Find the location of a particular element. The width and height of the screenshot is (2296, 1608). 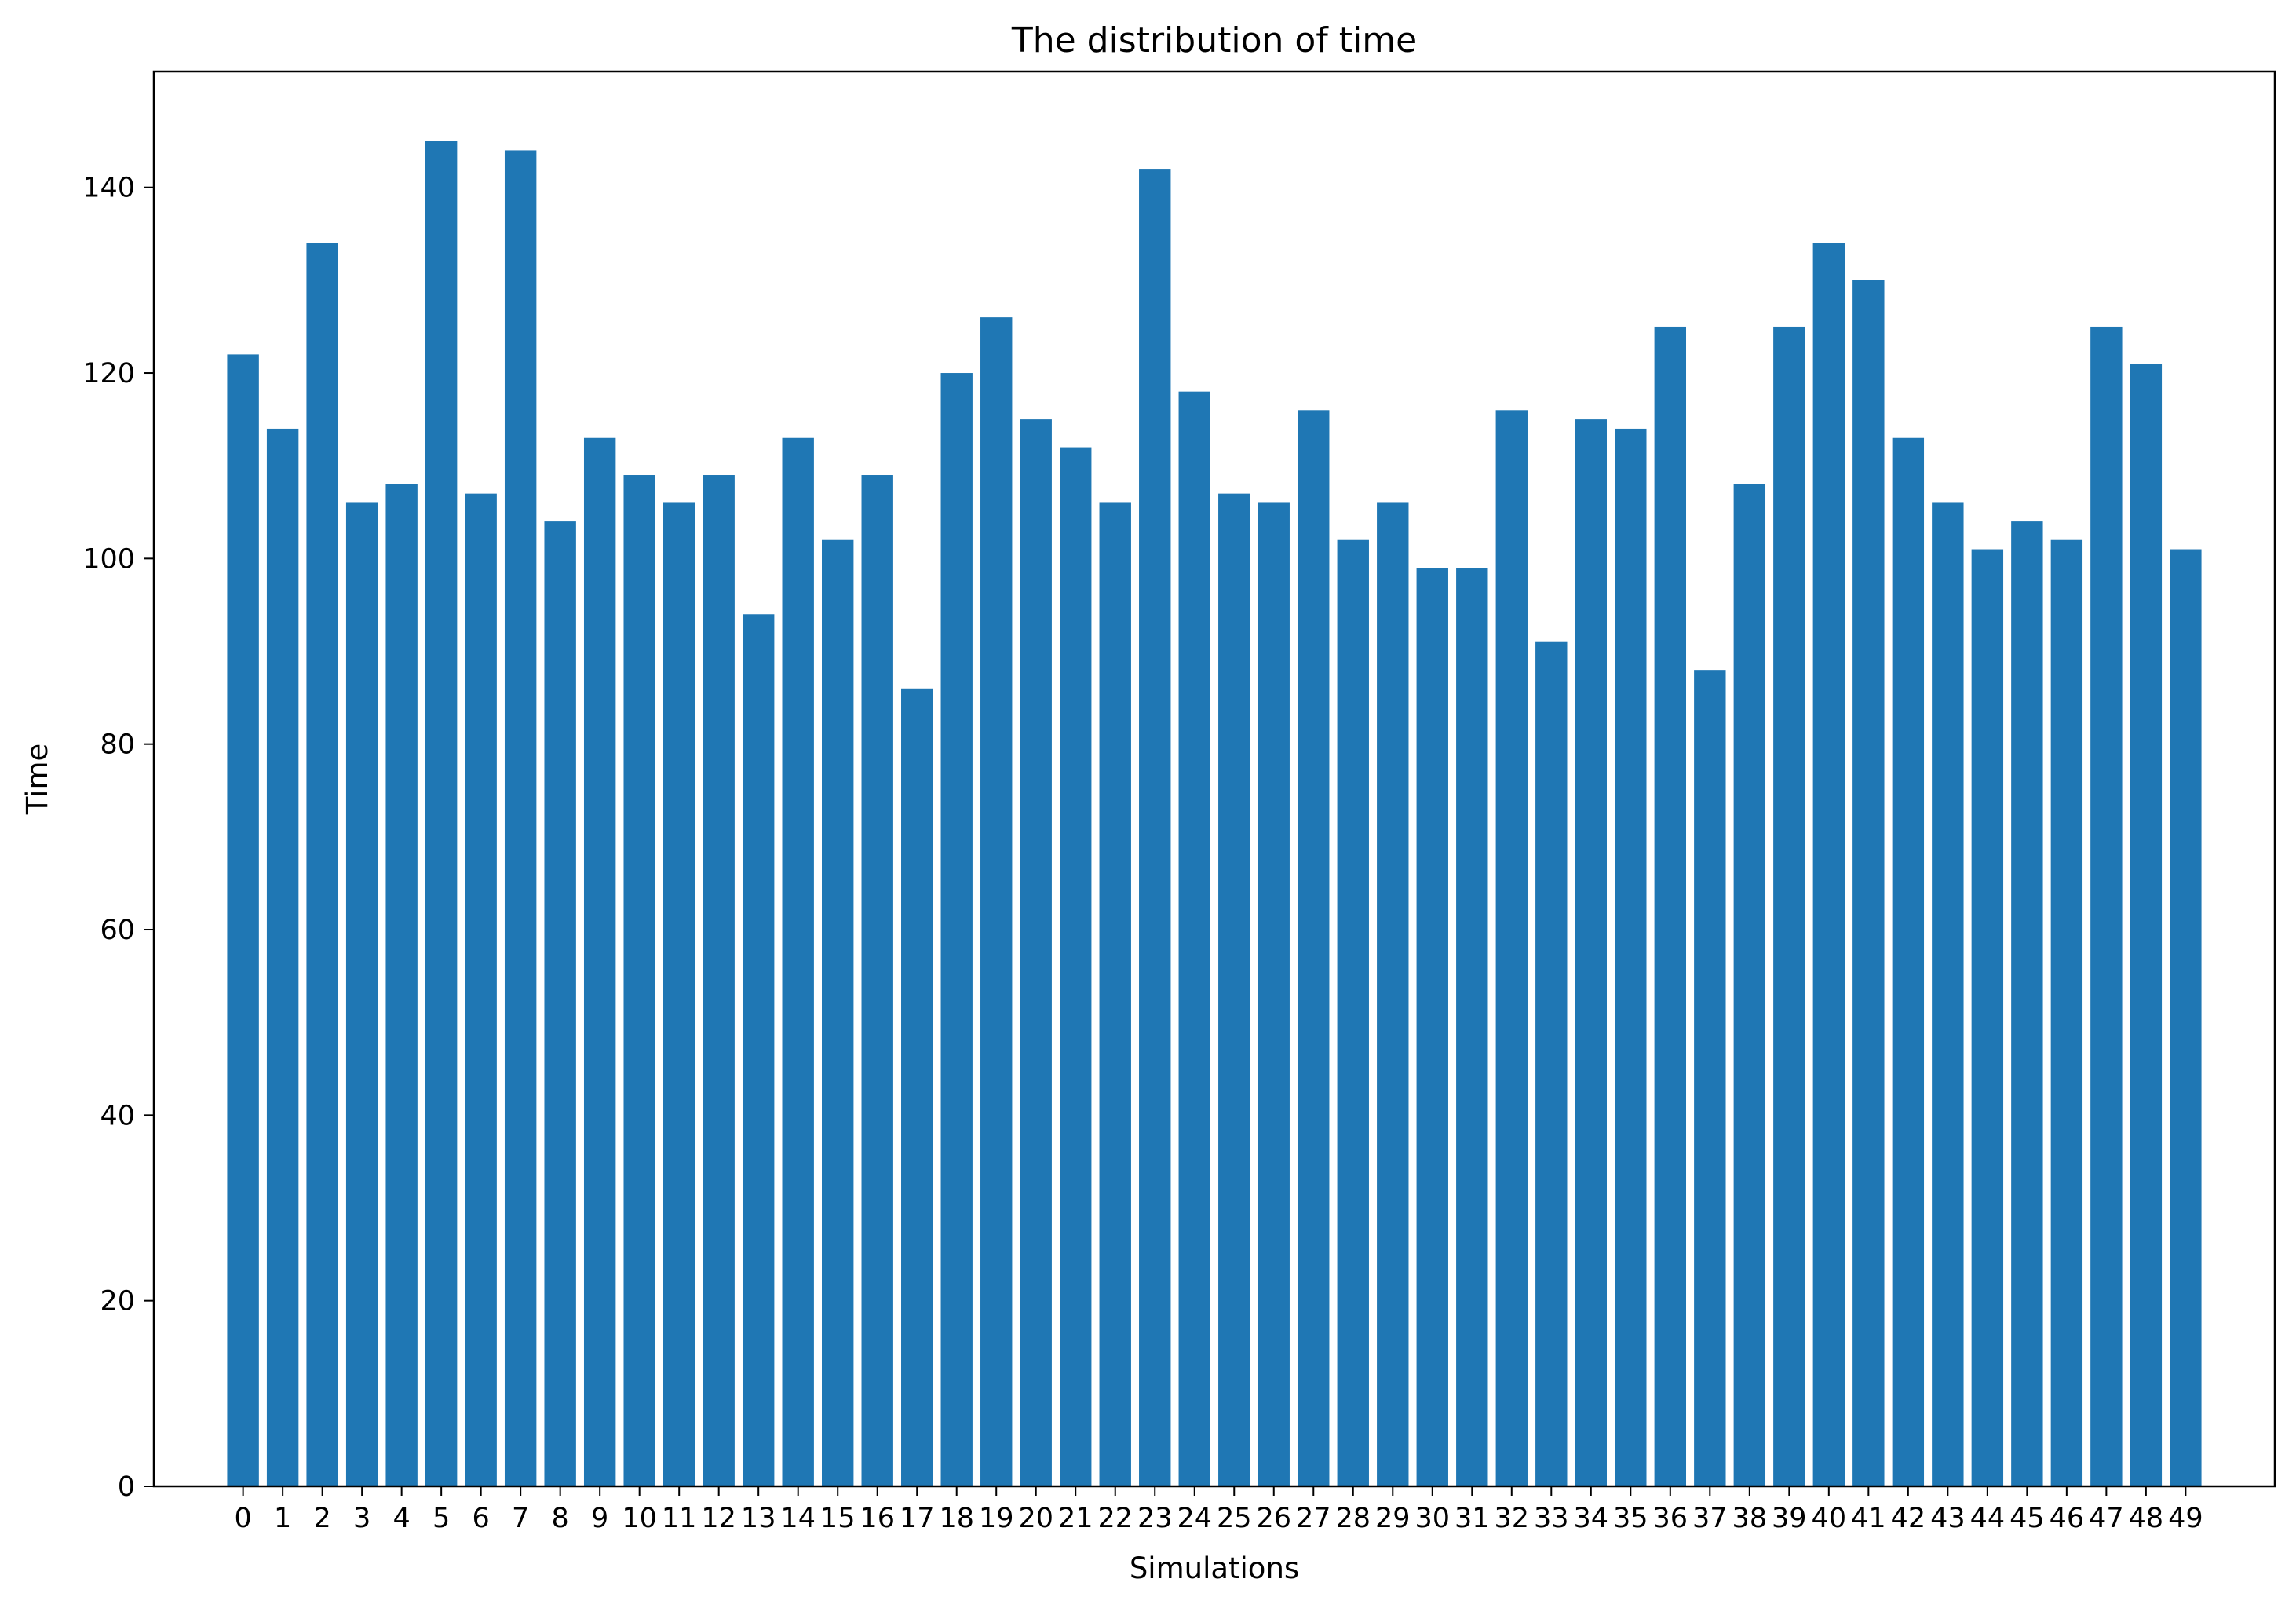

x-tick-label: 13 is located at coordinates (758, 1518).